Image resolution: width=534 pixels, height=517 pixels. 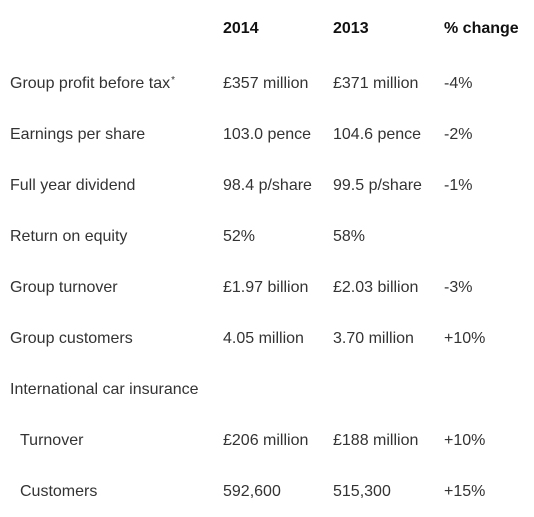 I want to click on section-label: International car insurance, so click(x=104, y=389).